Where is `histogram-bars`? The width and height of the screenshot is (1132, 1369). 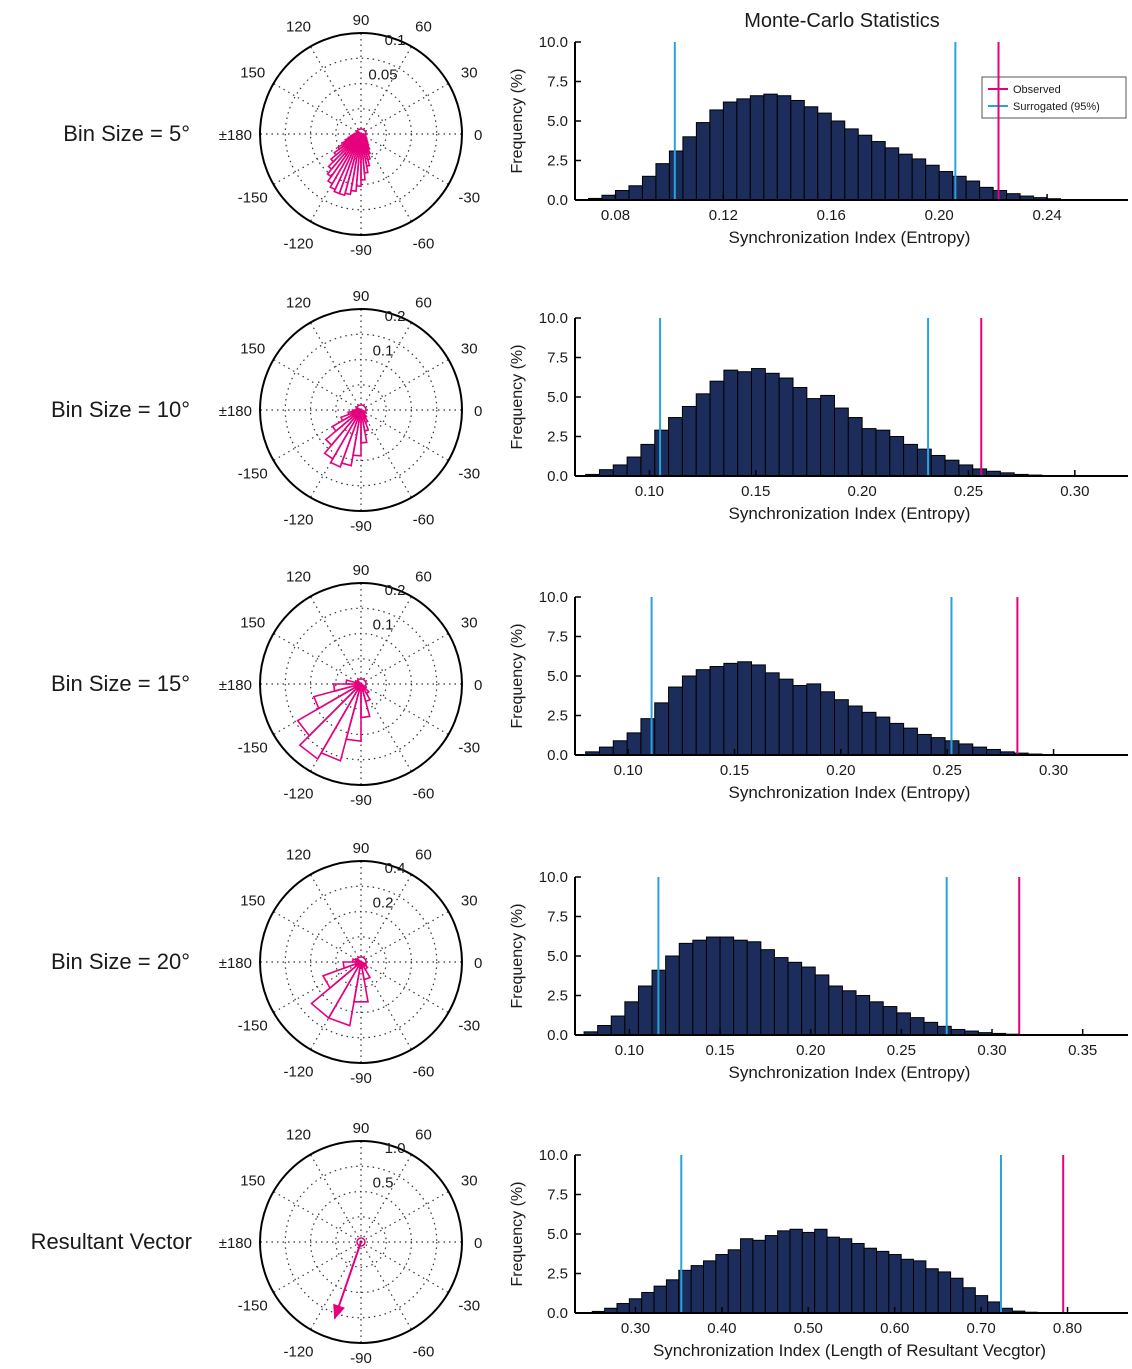
histogram-bars is located at coordinates (828, 708).